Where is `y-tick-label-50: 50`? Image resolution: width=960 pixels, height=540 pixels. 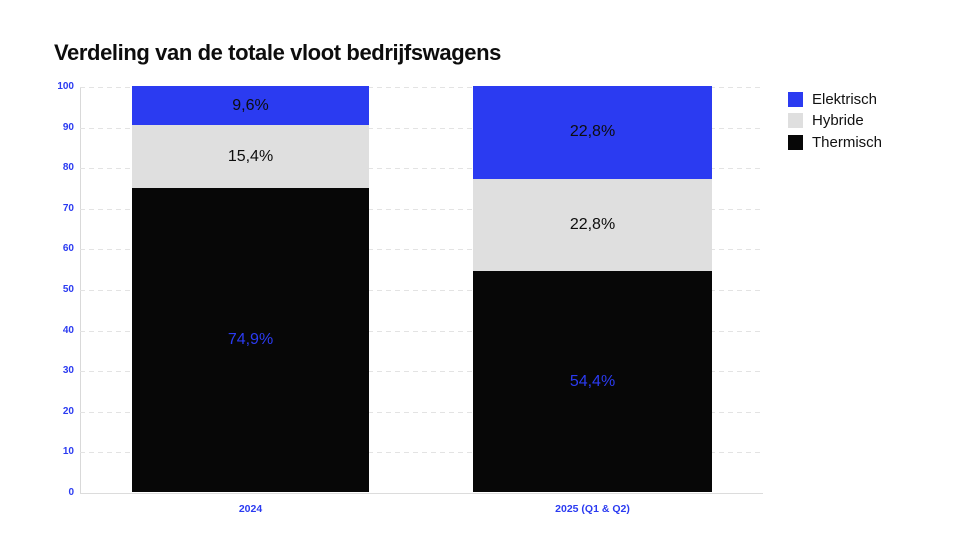 y-tick-label-50: 50 is located at coordinates (68, 289).